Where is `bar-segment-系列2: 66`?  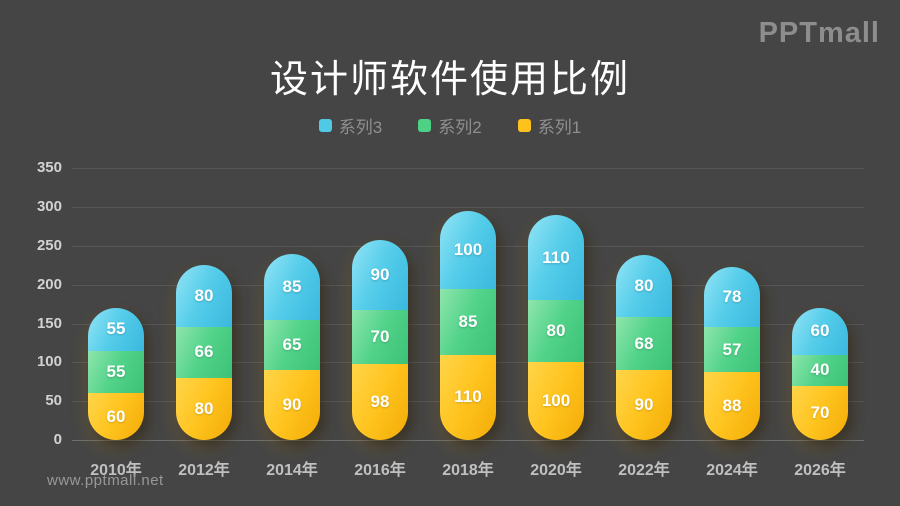
bar-segment-系列2: 66 is located at coordinates (204, 352).